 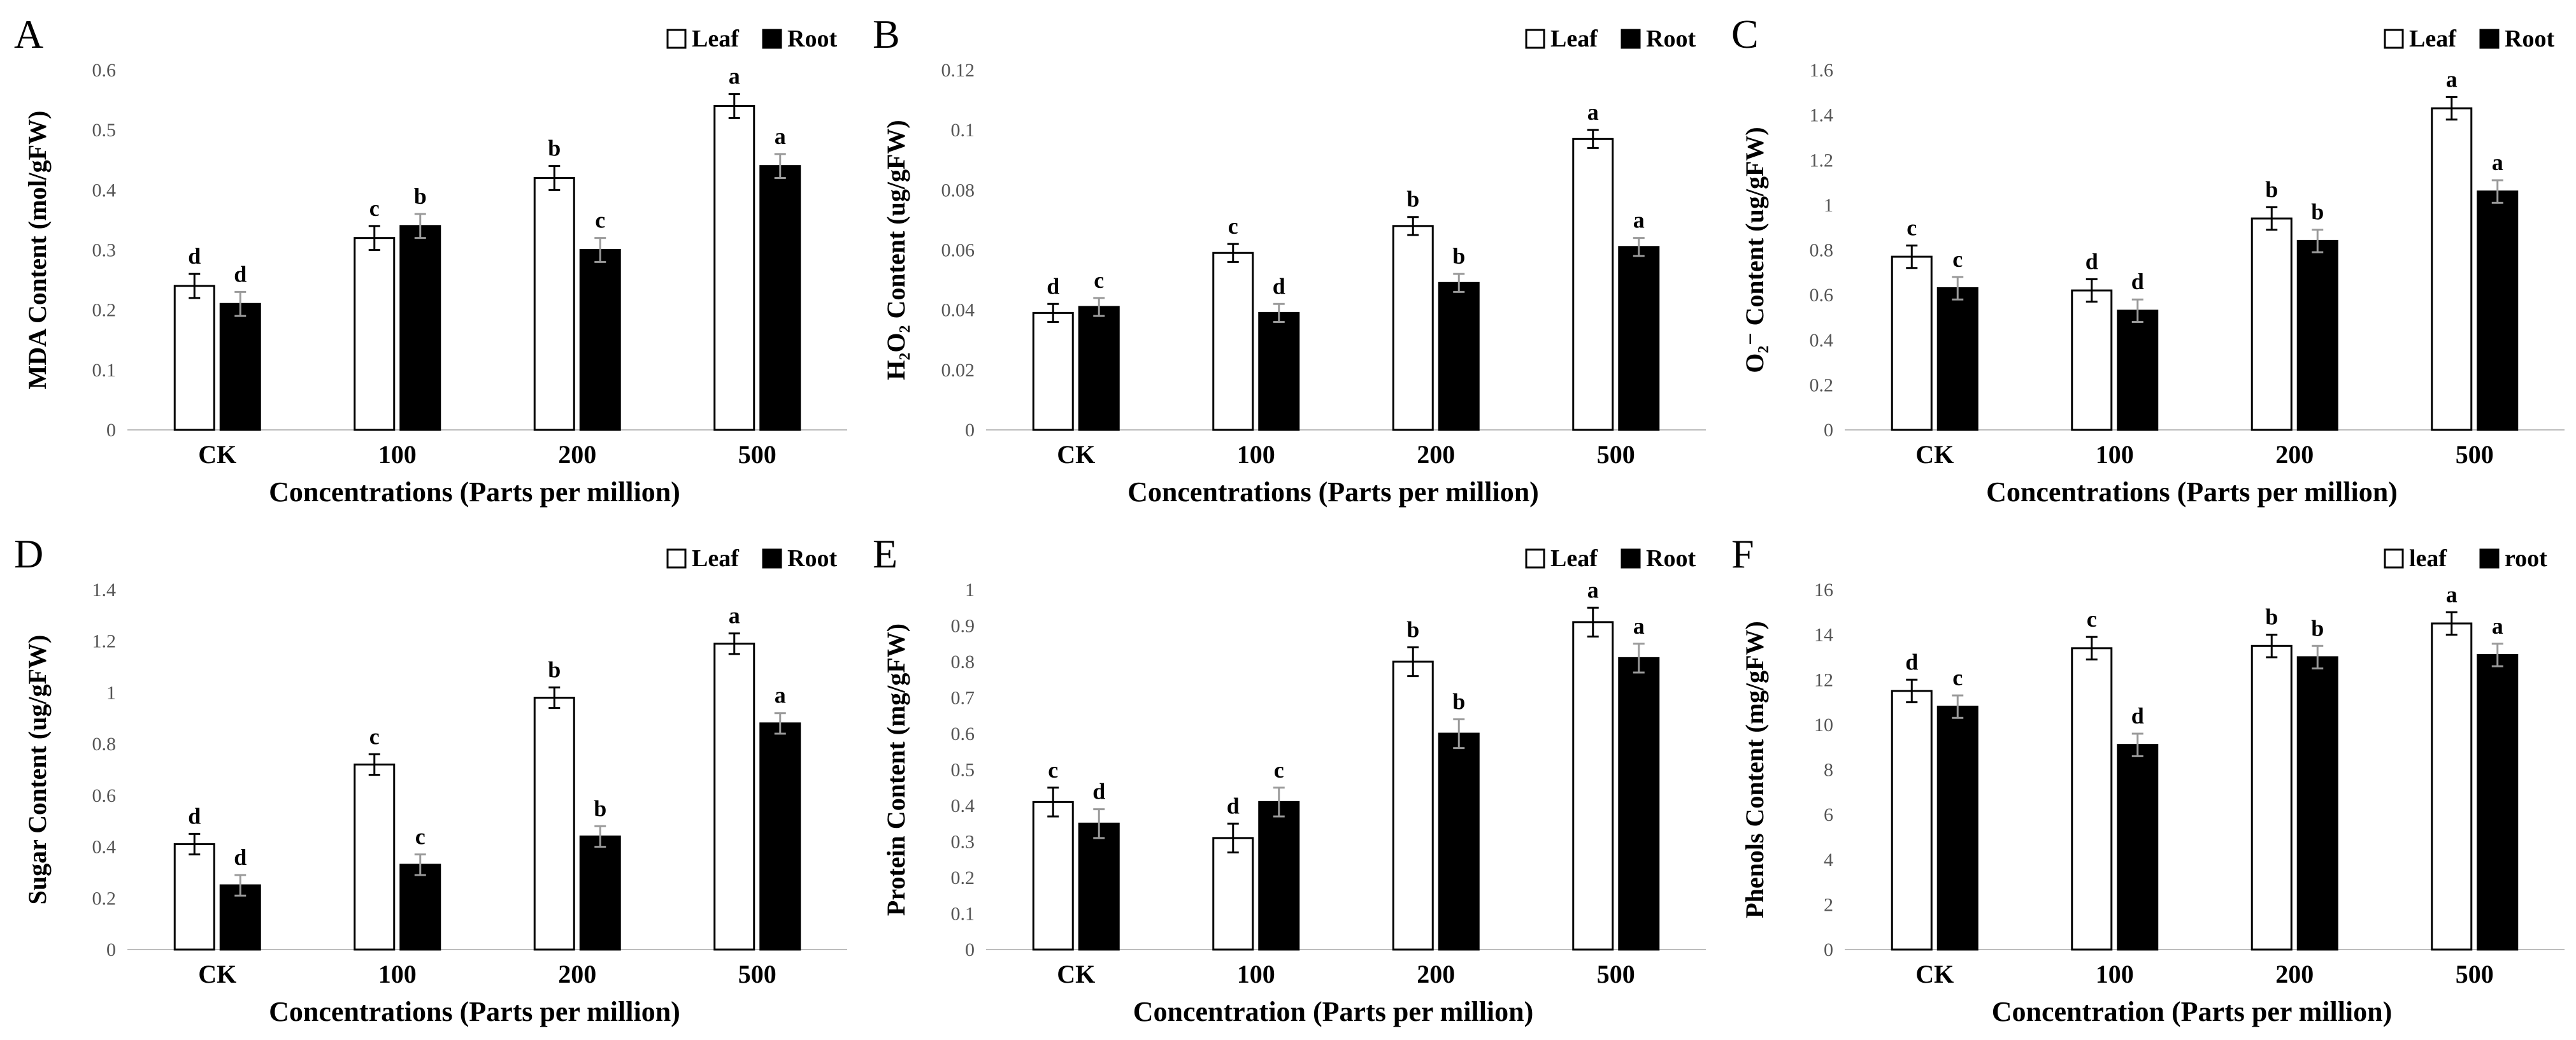 What do you see at coordinates (1822, 250) in the screenshot?
I see `y-tick-label: 0.8` at bounding box center [1822, 250].